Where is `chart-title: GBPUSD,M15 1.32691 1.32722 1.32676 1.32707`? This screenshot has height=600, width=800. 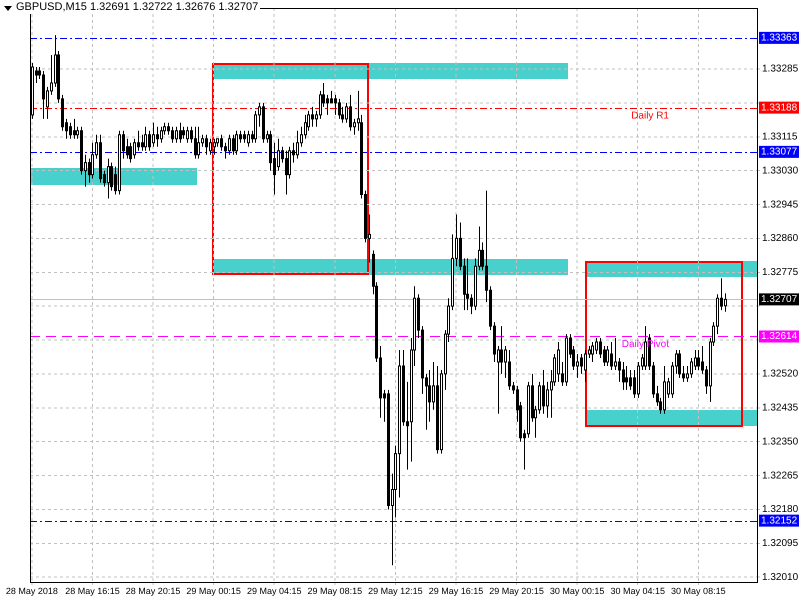
chart-title: GBPUSD,M15 1.32691 1.32722 1.32676 1.32707 is located at coordinates (137, 7).